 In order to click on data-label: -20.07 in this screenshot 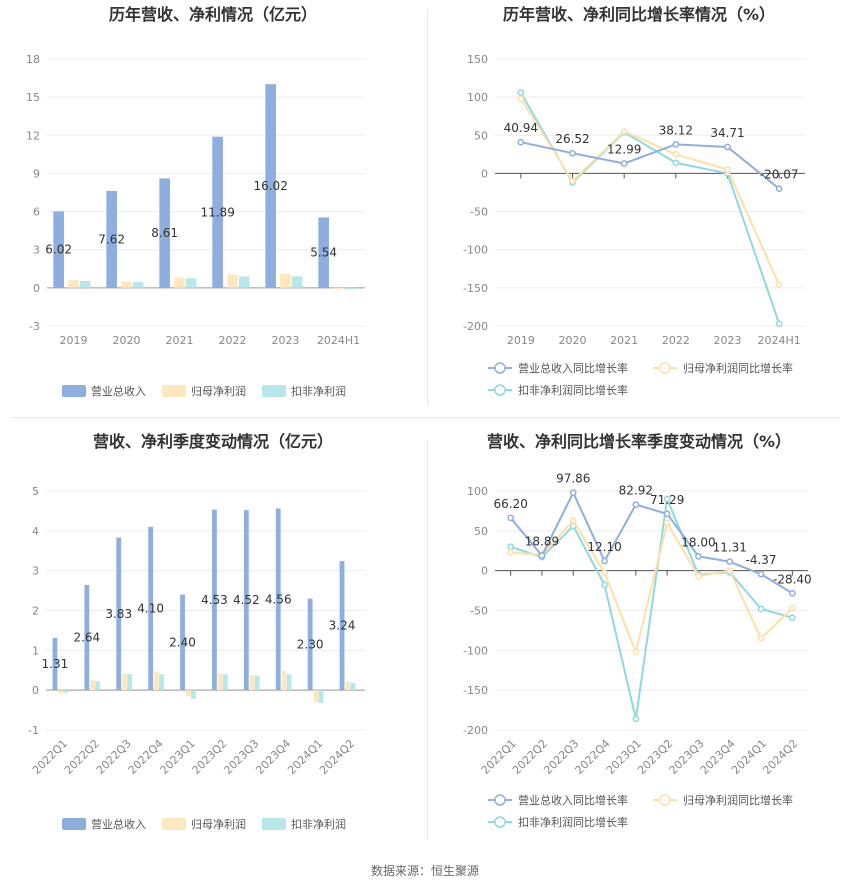, I will do `click(779, 175)`.